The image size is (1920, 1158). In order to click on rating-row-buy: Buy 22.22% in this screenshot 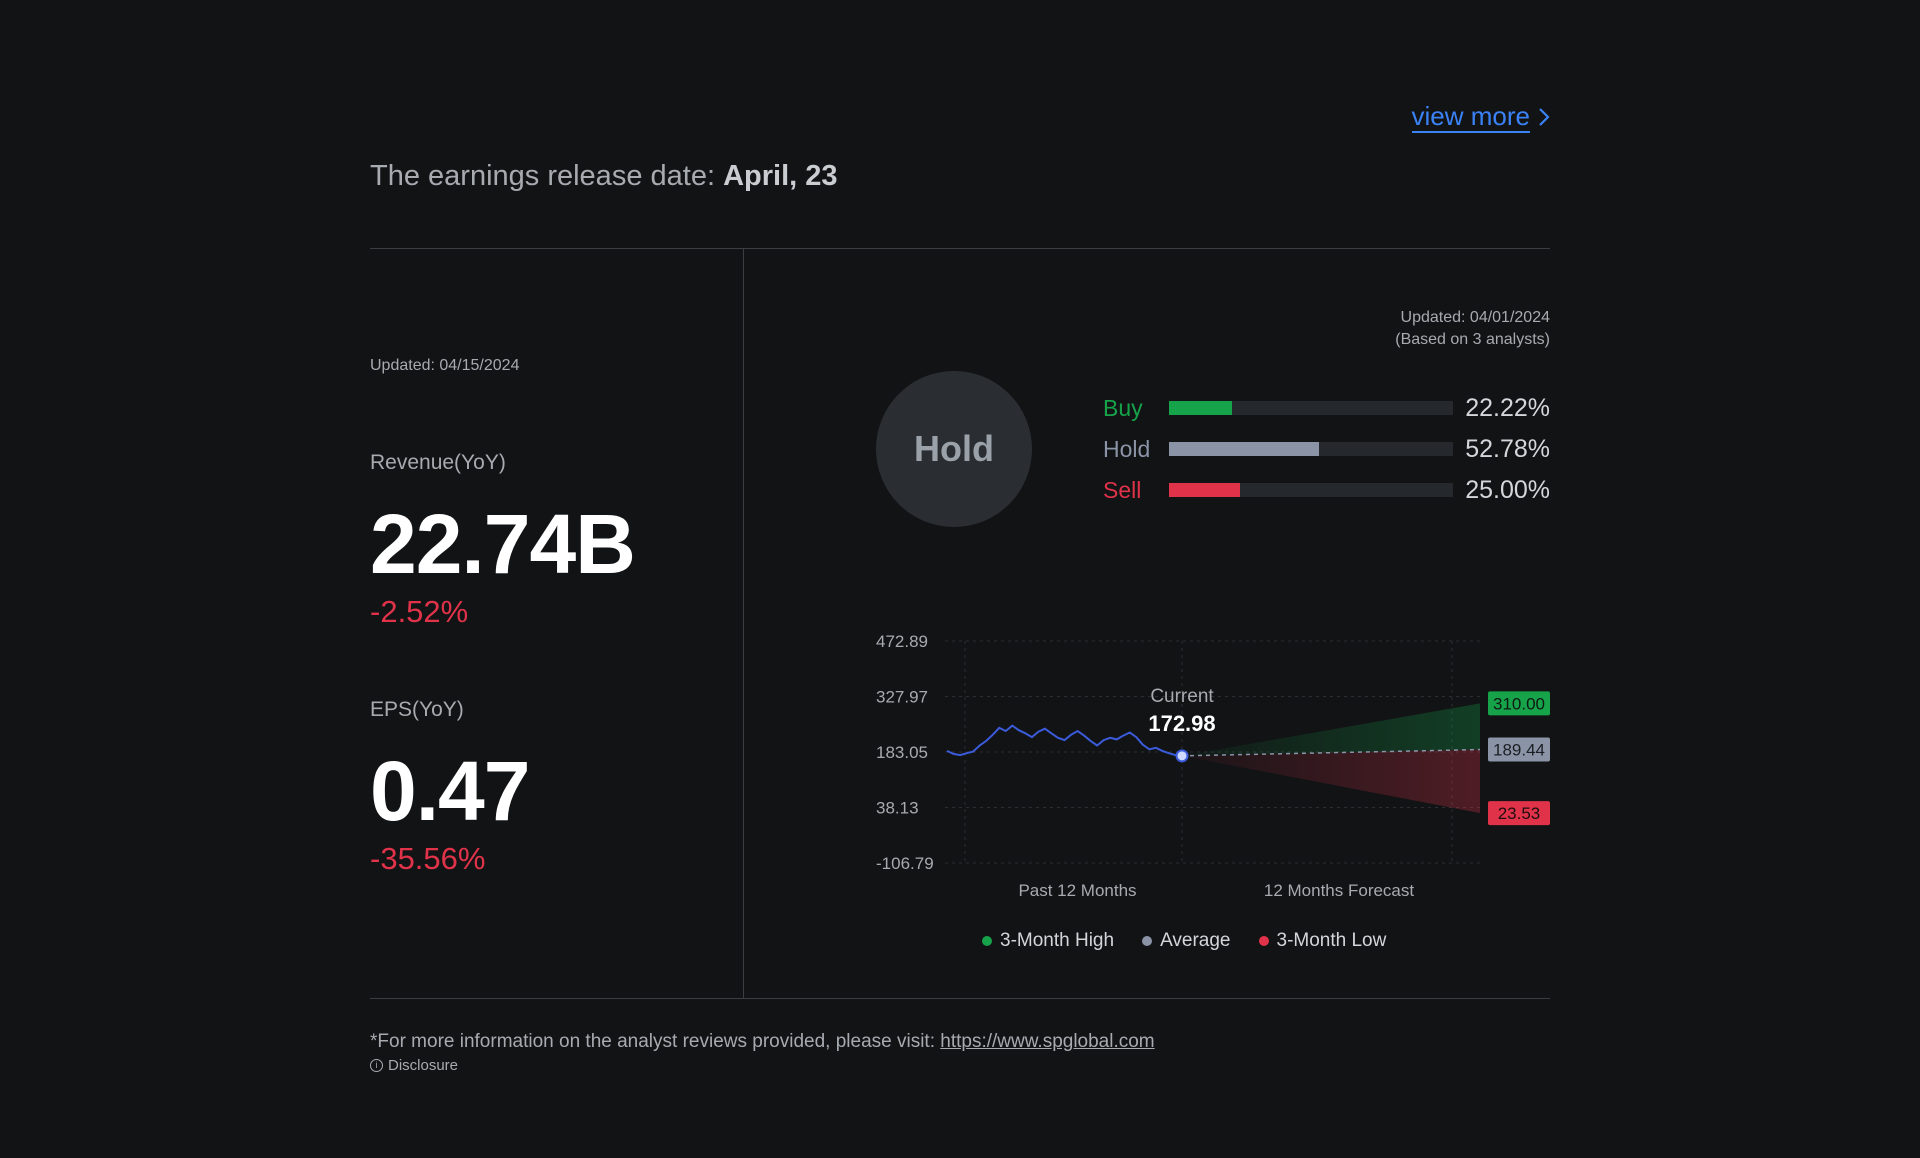, I will do `click(1326, 408)`.